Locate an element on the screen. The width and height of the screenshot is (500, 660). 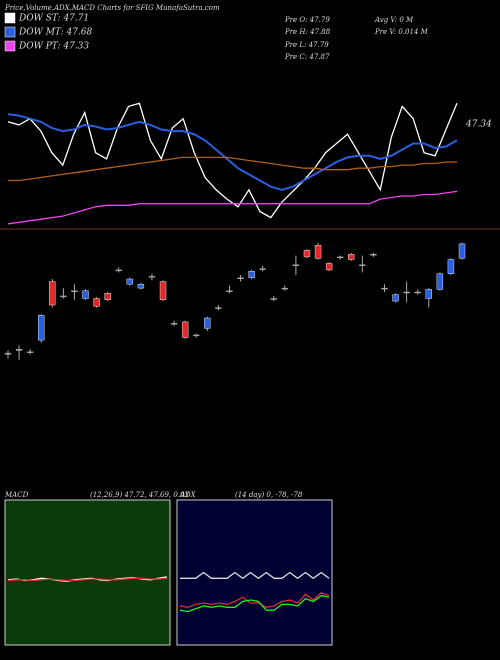
adx-title: ADX is located at coordinates (188, 495).